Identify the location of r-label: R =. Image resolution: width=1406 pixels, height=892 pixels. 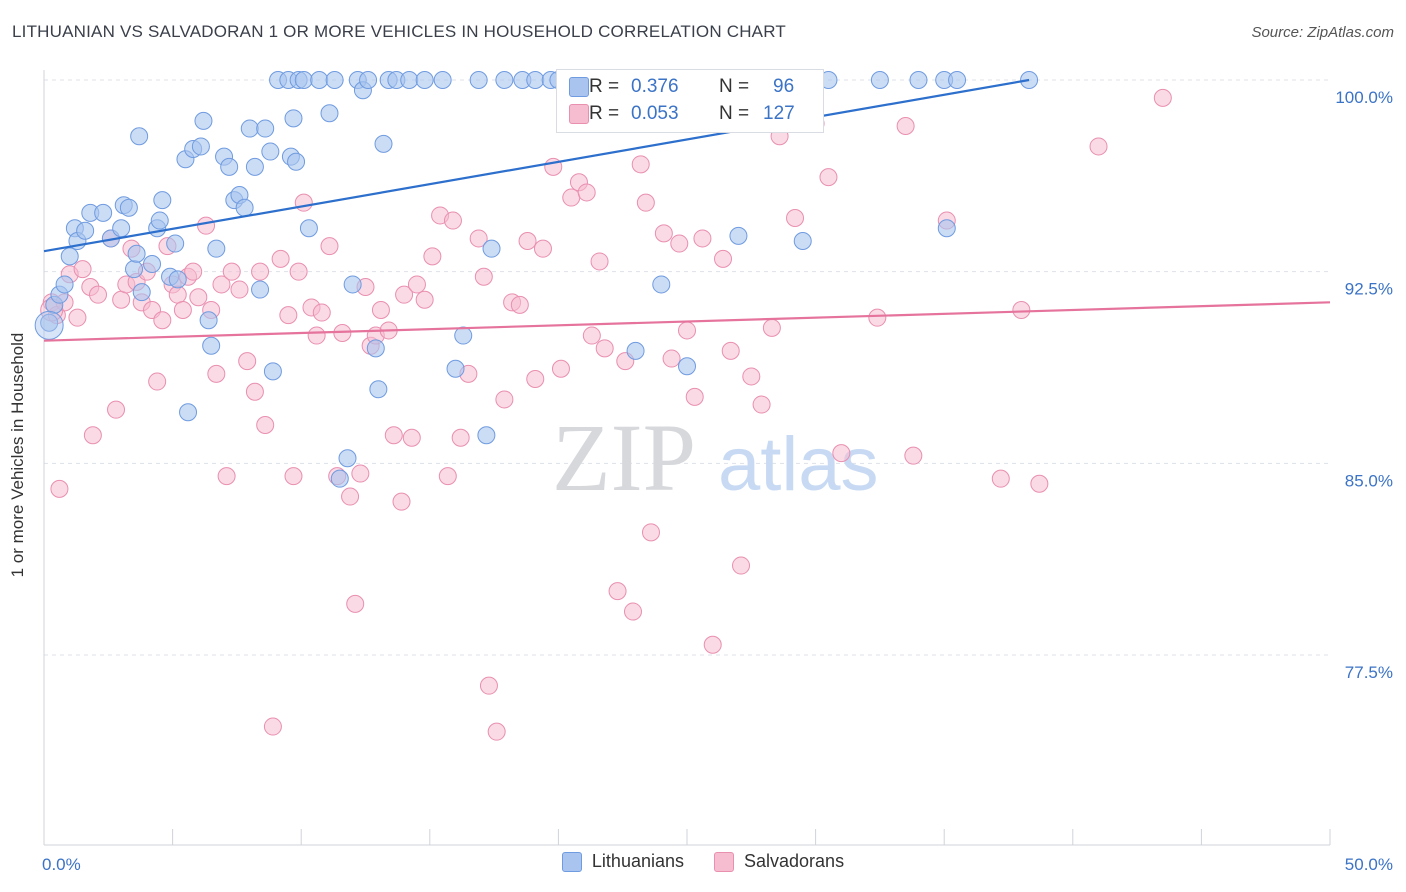
(604, 86).